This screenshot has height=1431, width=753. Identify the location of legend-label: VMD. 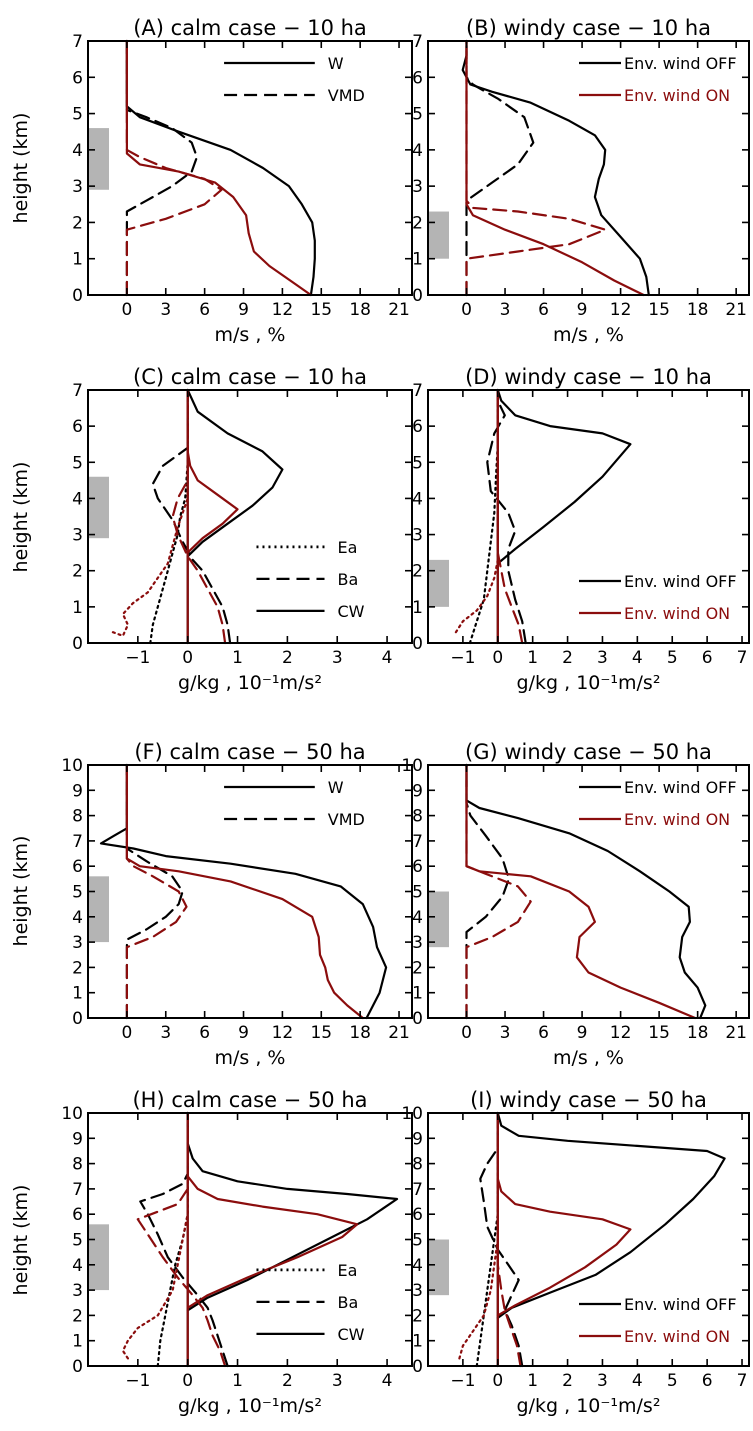
(346, 819).